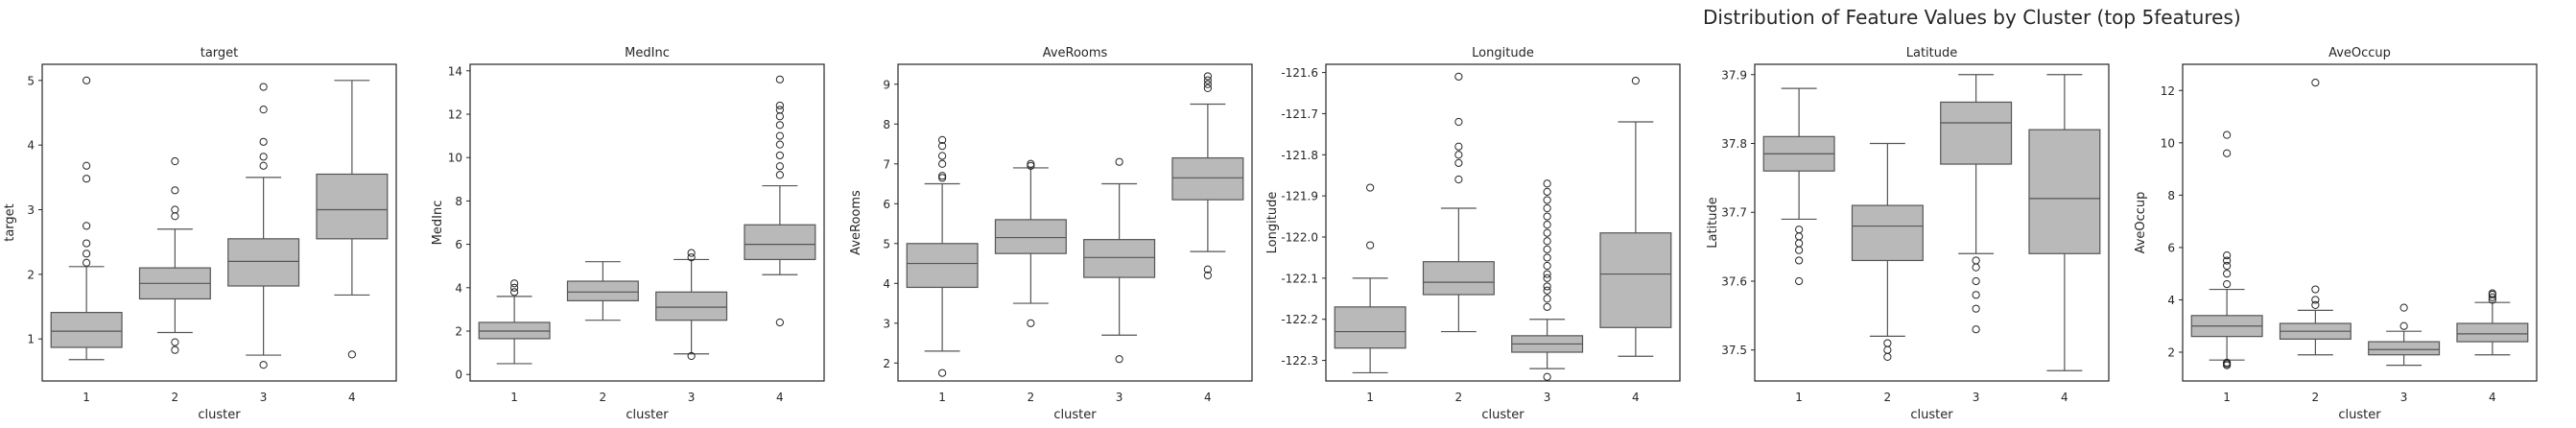 This screenshot has height=428, width=2576. What do you see at coordinates (31, 210) in the screenshot?
I see `y-tick-label: 3` at bounding box center [31, 210].